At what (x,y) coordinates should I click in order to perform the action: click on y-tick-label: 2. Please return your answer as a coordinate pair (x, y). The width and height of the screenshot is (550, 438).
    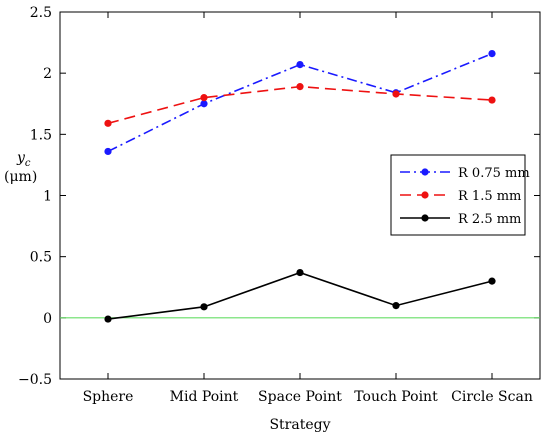
    Looking at the image, I should click on (47, 74).